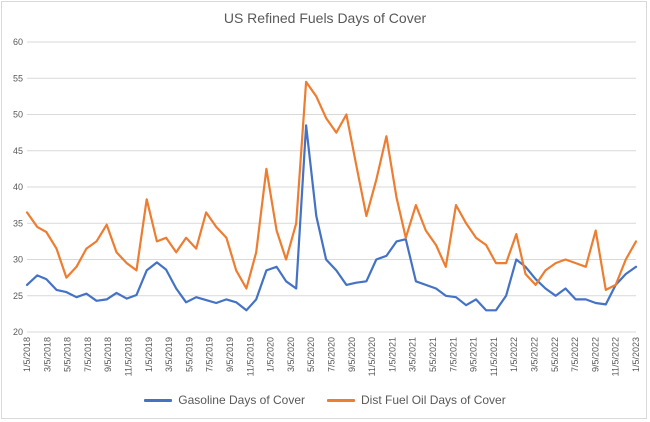  I want to click on x-tick-label: 9/5/2022, so click(595, 354).